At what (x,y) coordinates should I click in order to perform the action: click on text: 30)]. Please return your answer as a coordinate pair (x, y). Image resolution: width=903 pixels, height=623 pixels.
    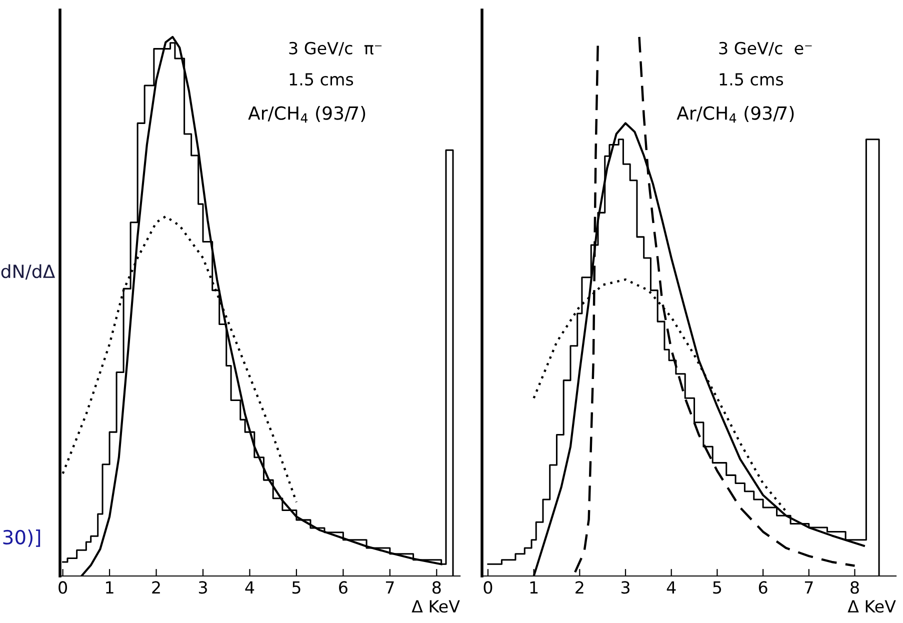
    Looking at the image, I should click on (21, 538).